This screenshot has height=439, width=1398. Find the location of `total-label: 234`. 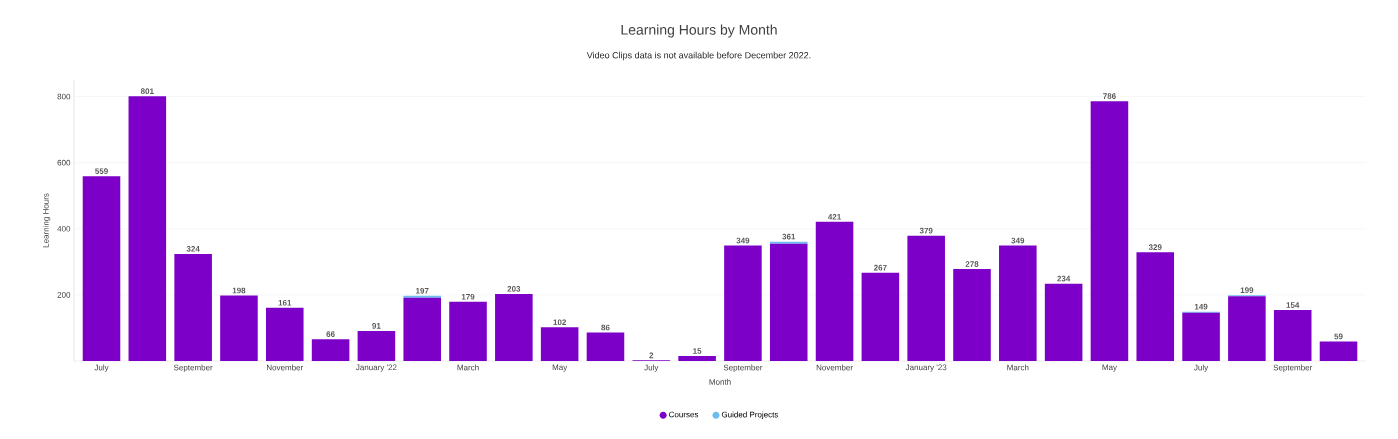

total-label: 234 is located at coordinates (1064, 278).